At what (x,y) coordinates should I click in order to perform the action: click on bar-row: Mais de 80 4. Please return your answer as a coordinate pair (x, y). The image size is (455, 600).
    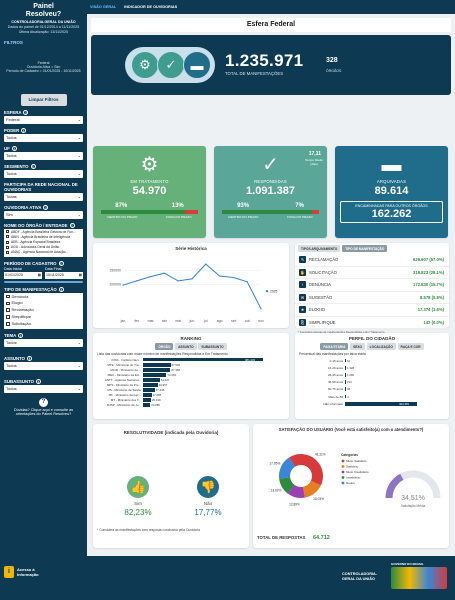
    Looking at the image, I should click on (372, 396).